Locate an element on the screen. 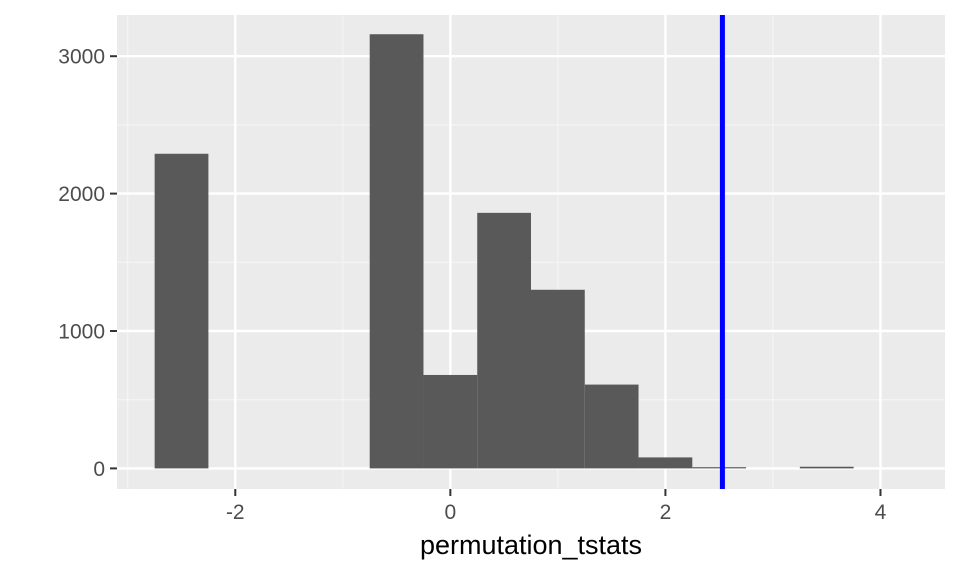  y-axis: 0 1000 2000 3000 is located at coordinates (87, 263).